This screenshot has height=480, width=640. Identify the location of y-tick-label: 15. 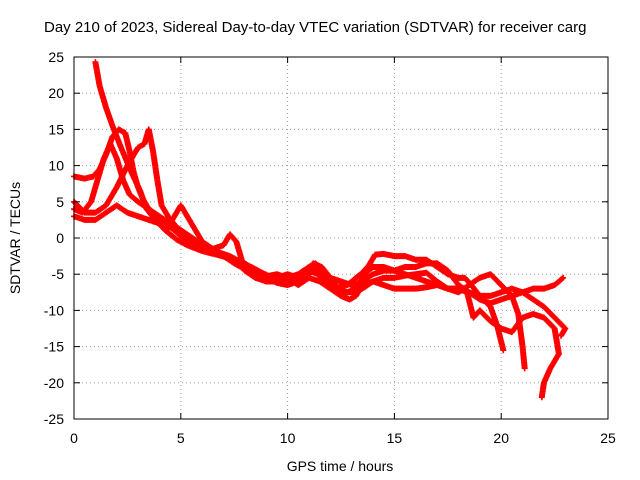
(56, 129).